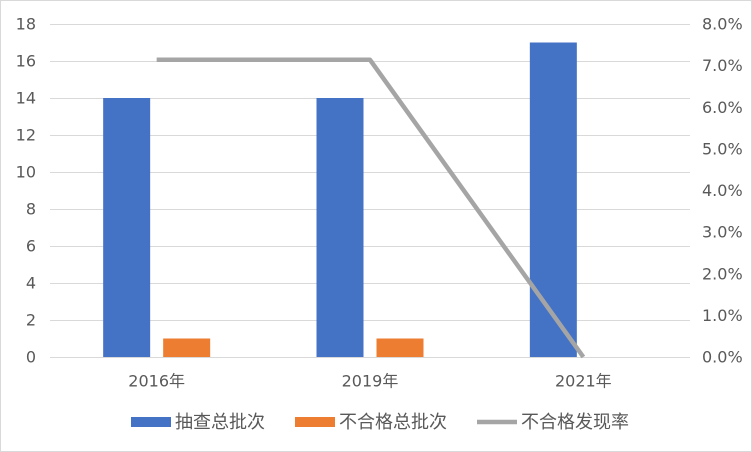 This screenshot has height=452, width=752. I want to click on y-axis-left-tick-label: 4, so click(31, 283).